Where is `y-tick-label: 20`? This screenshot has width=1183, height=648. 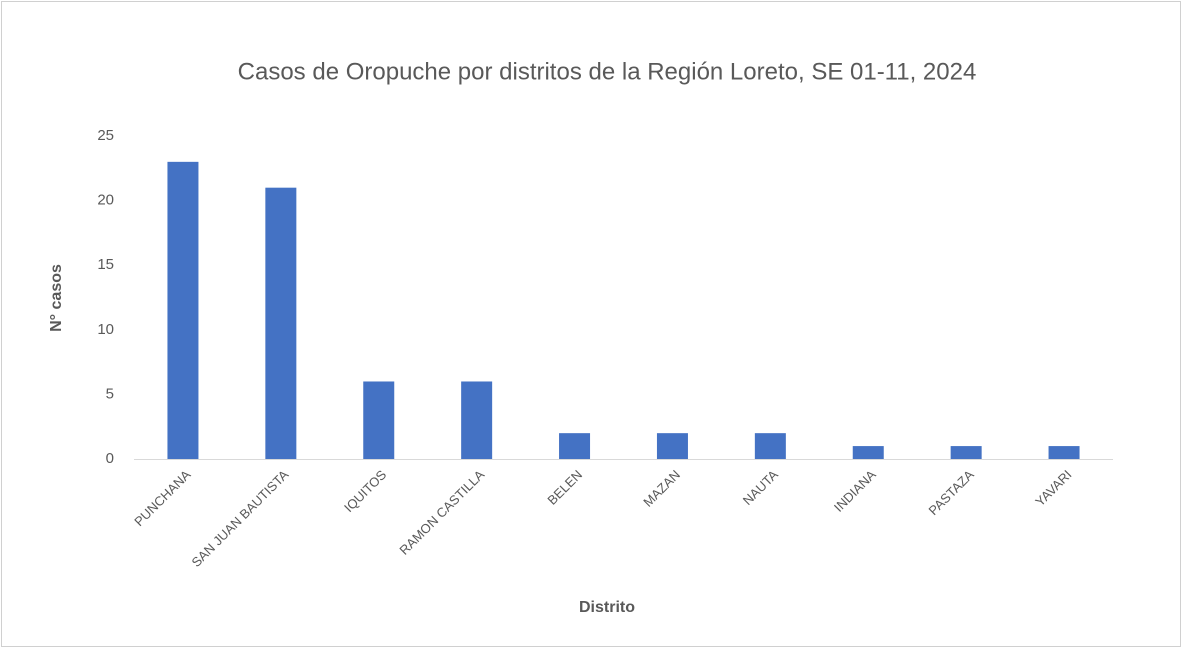 y-tick-label: 20 is located at coordinates (105, 200).